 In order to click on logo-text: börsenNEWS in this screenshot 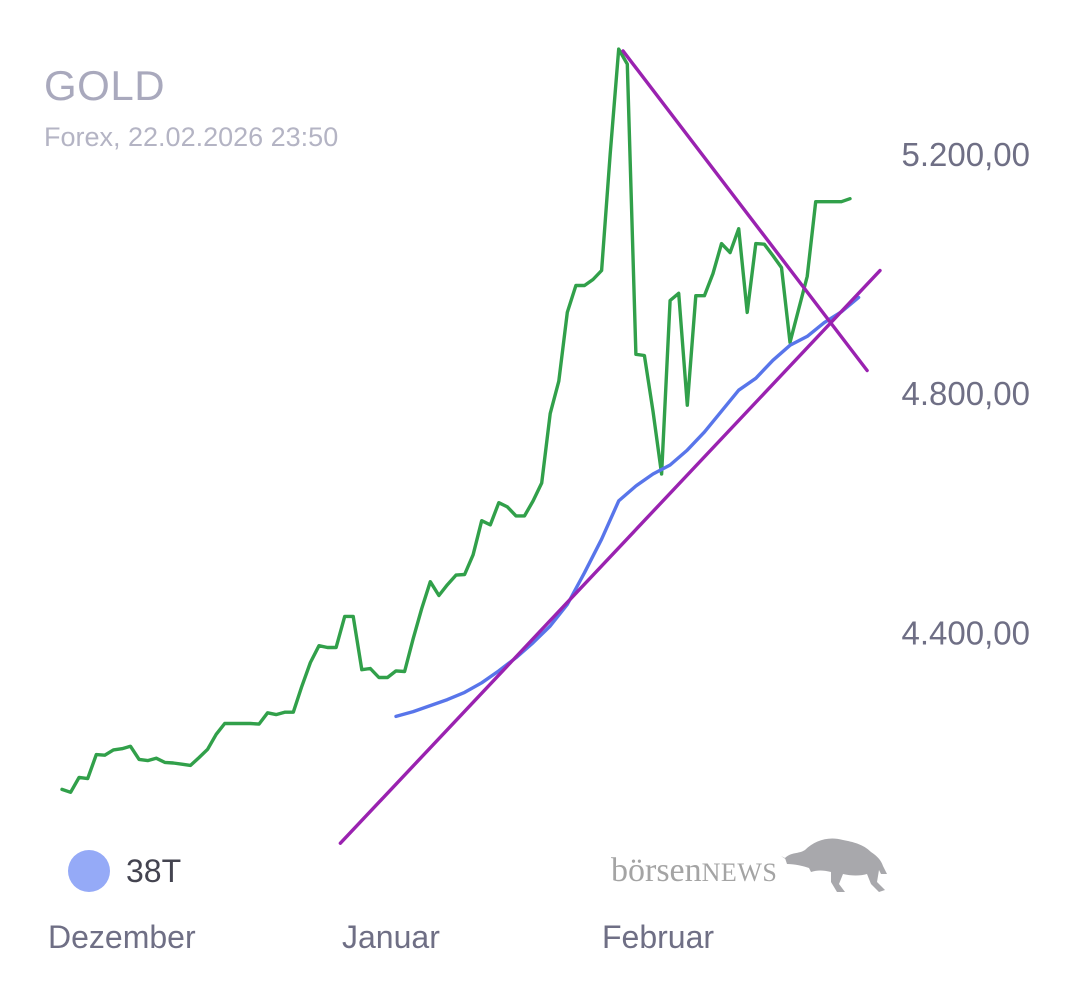, I will do `click(694, 871)`.